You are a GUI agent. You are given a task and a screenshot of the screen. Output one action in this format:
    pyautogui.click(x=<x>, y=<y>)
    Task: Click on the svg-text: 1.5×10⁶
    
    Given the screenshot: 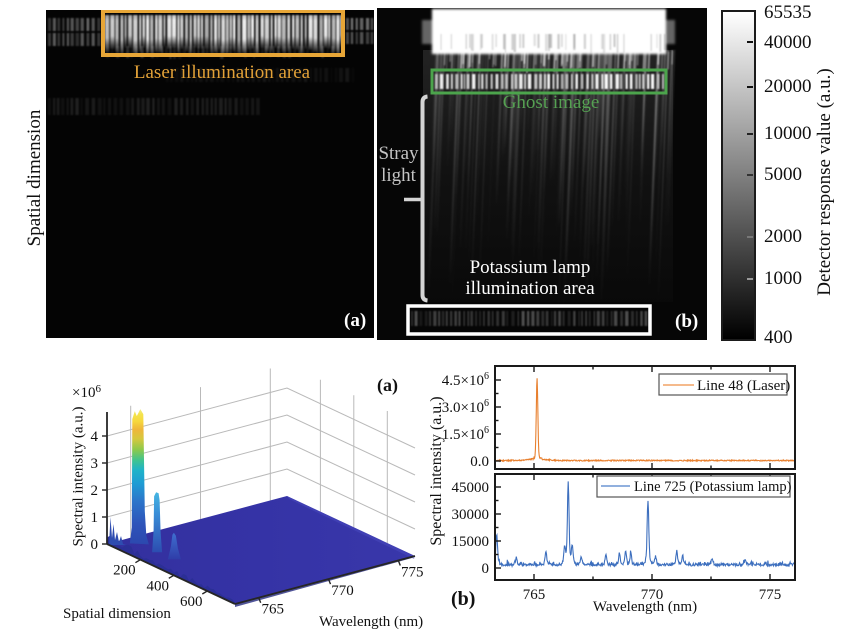 What is the action you would take?
    pyautogui.click(x=465, y=434)
    